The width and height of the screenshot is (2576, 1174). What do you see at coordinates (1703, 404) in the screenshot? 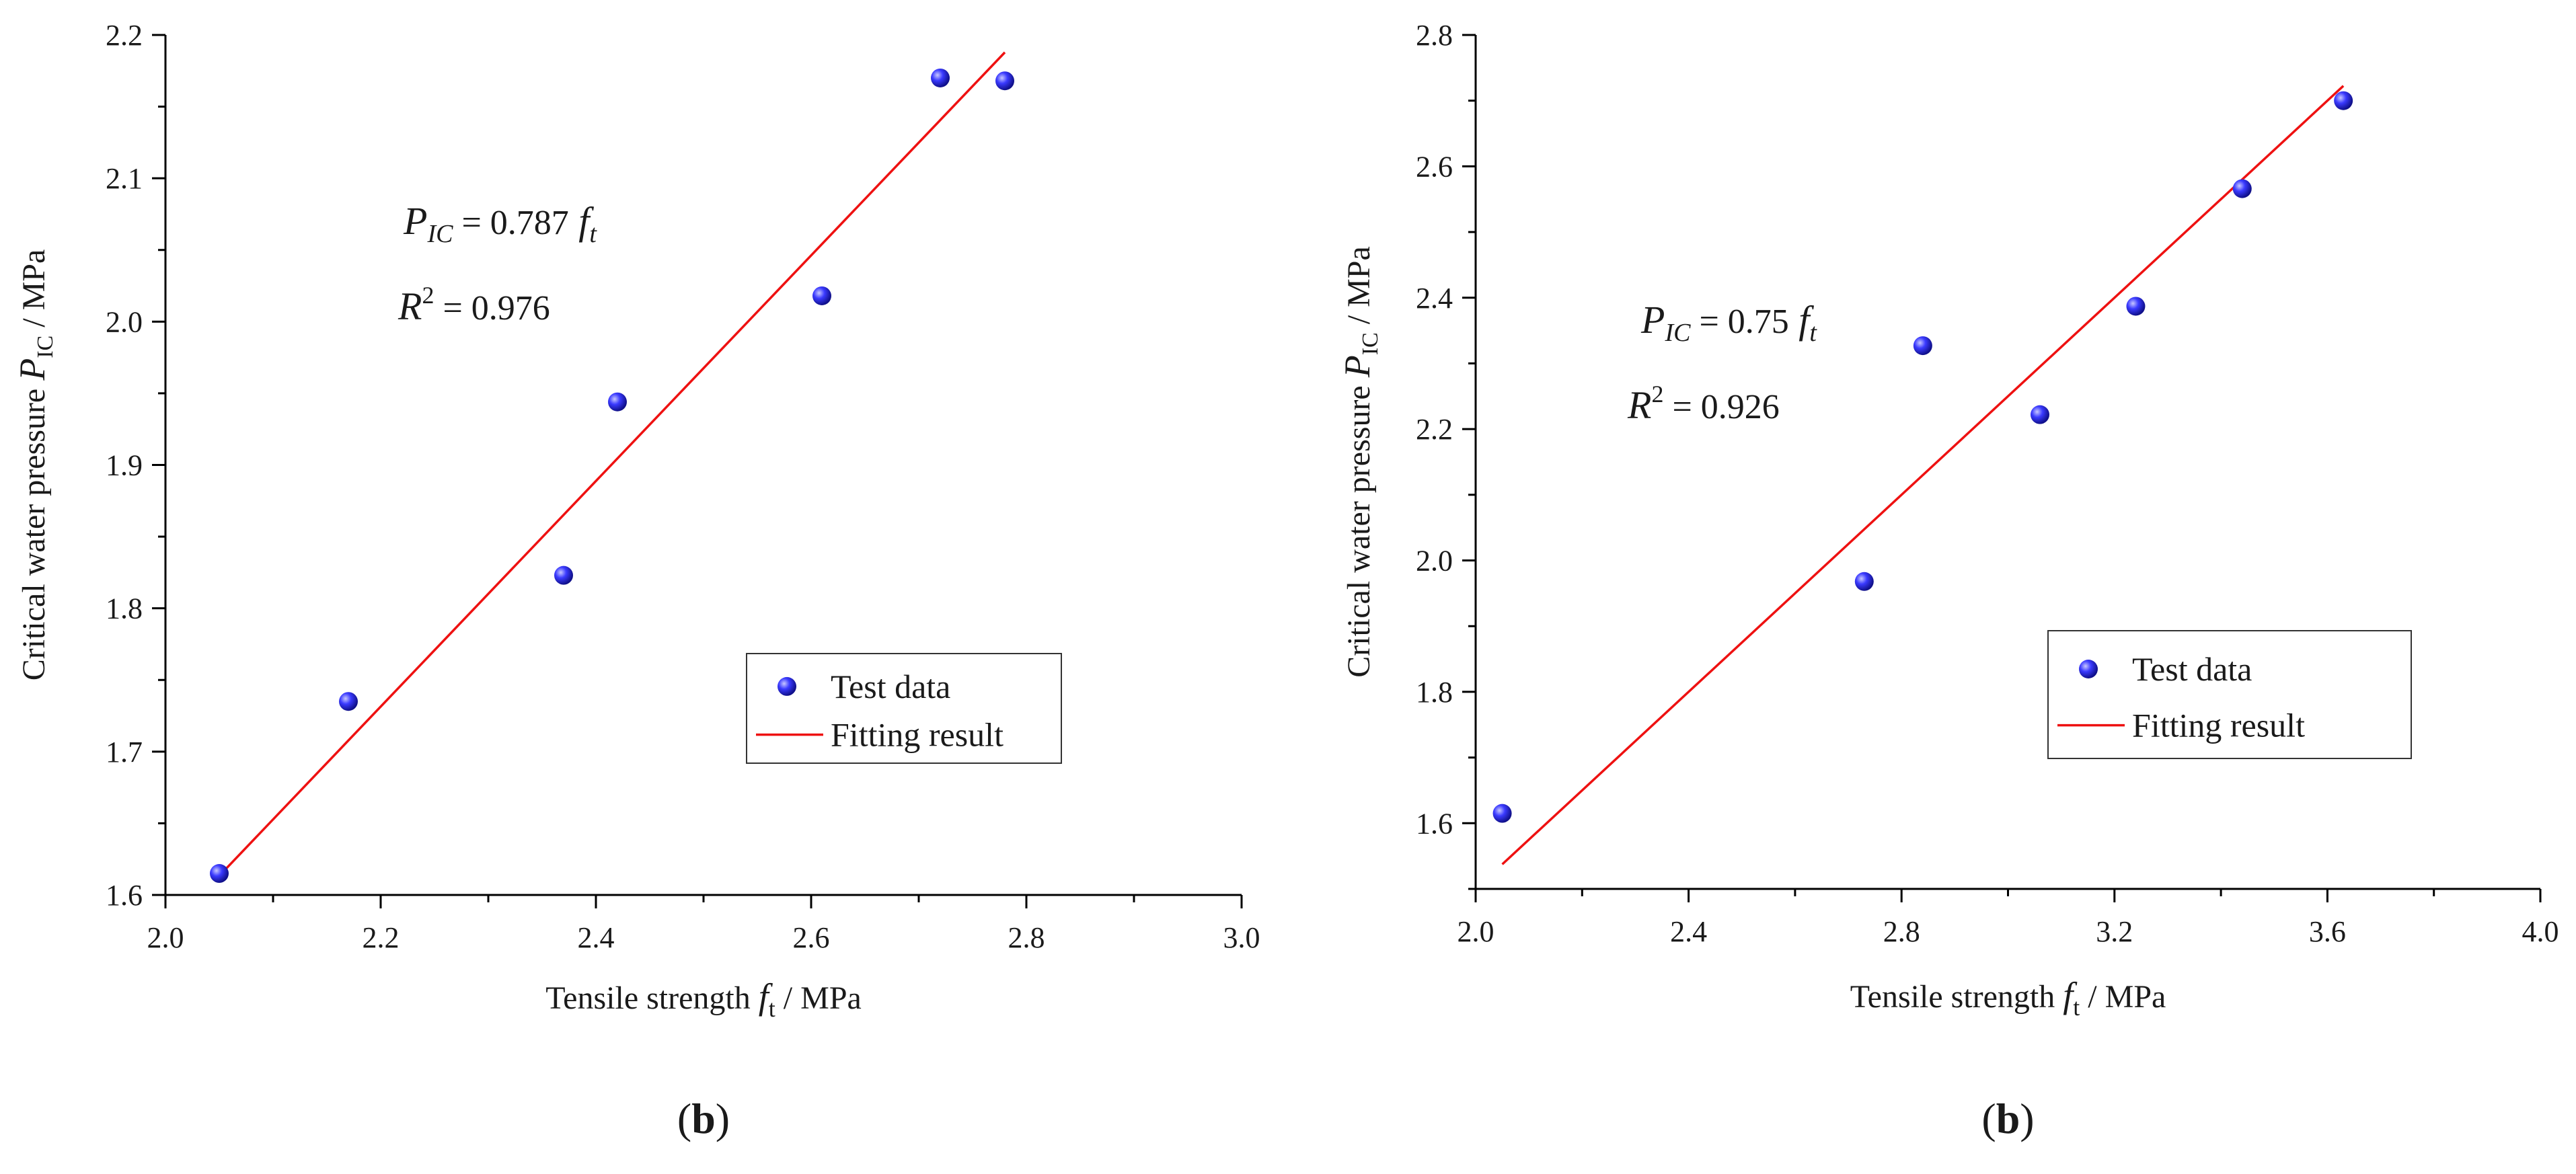
I see `r-squared: R2 = 0.926` at bounding box center [1703, 404].